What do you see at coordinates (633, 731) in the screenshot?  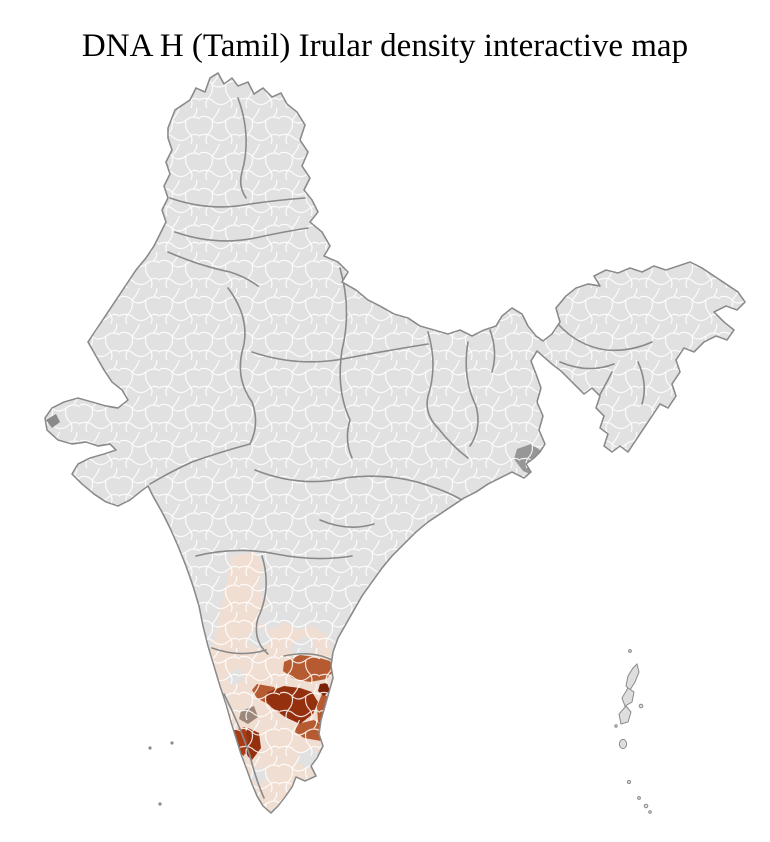 I see `andaman-nicobar-islands` at bounding box center [633, 731].